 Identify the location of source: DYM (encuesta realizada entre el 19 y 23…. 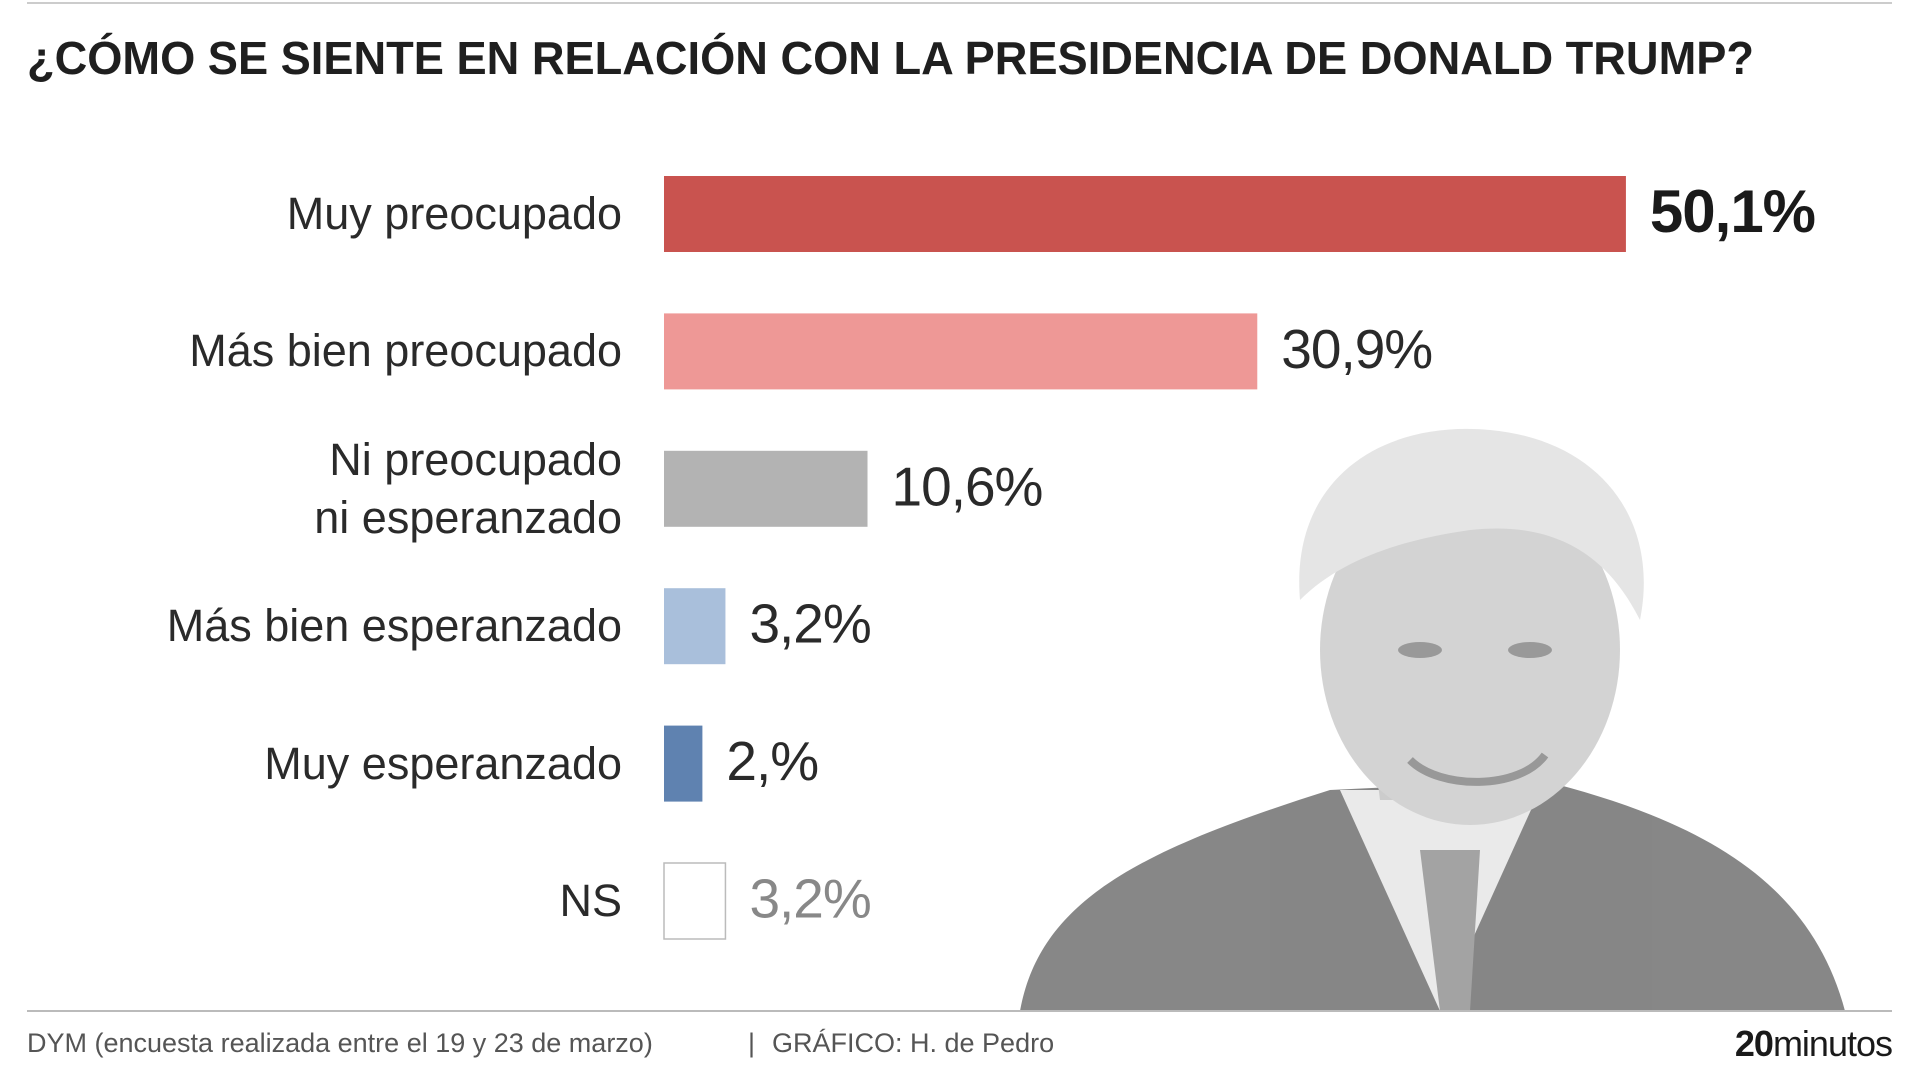
(340, 1043).